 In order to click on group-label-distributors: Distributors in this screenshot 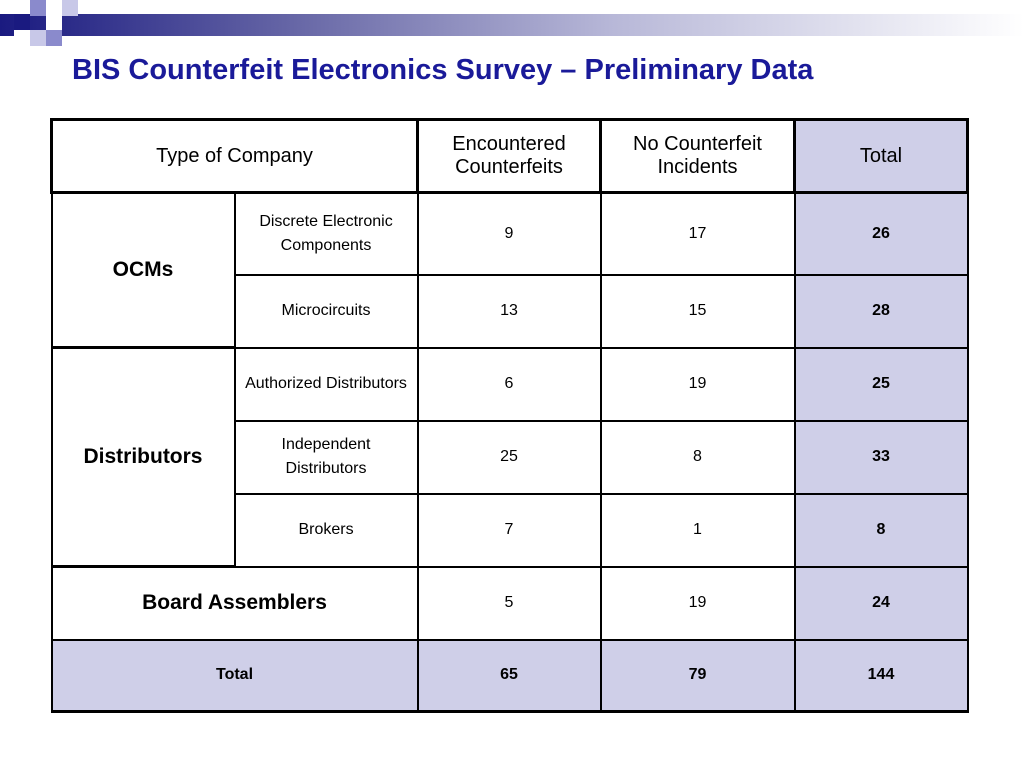, I will do `click(143, 457)`.